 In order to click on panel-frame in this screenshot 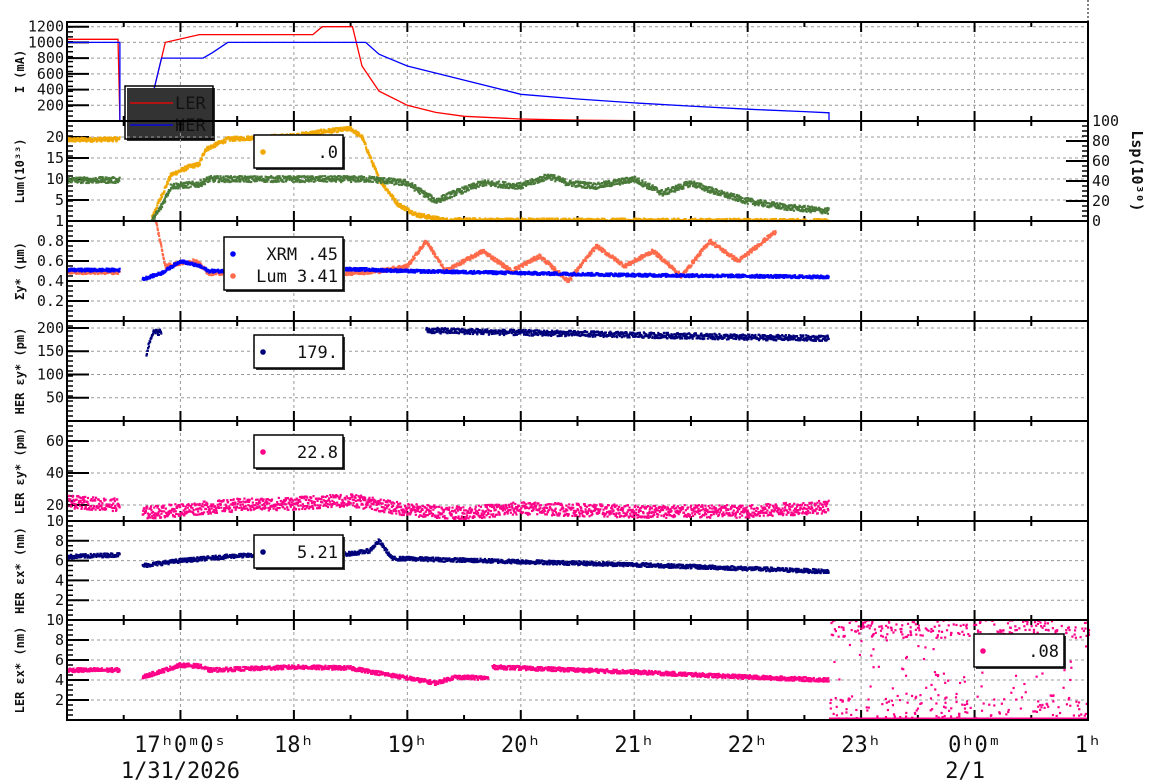, I will do `click(577, 71)`.